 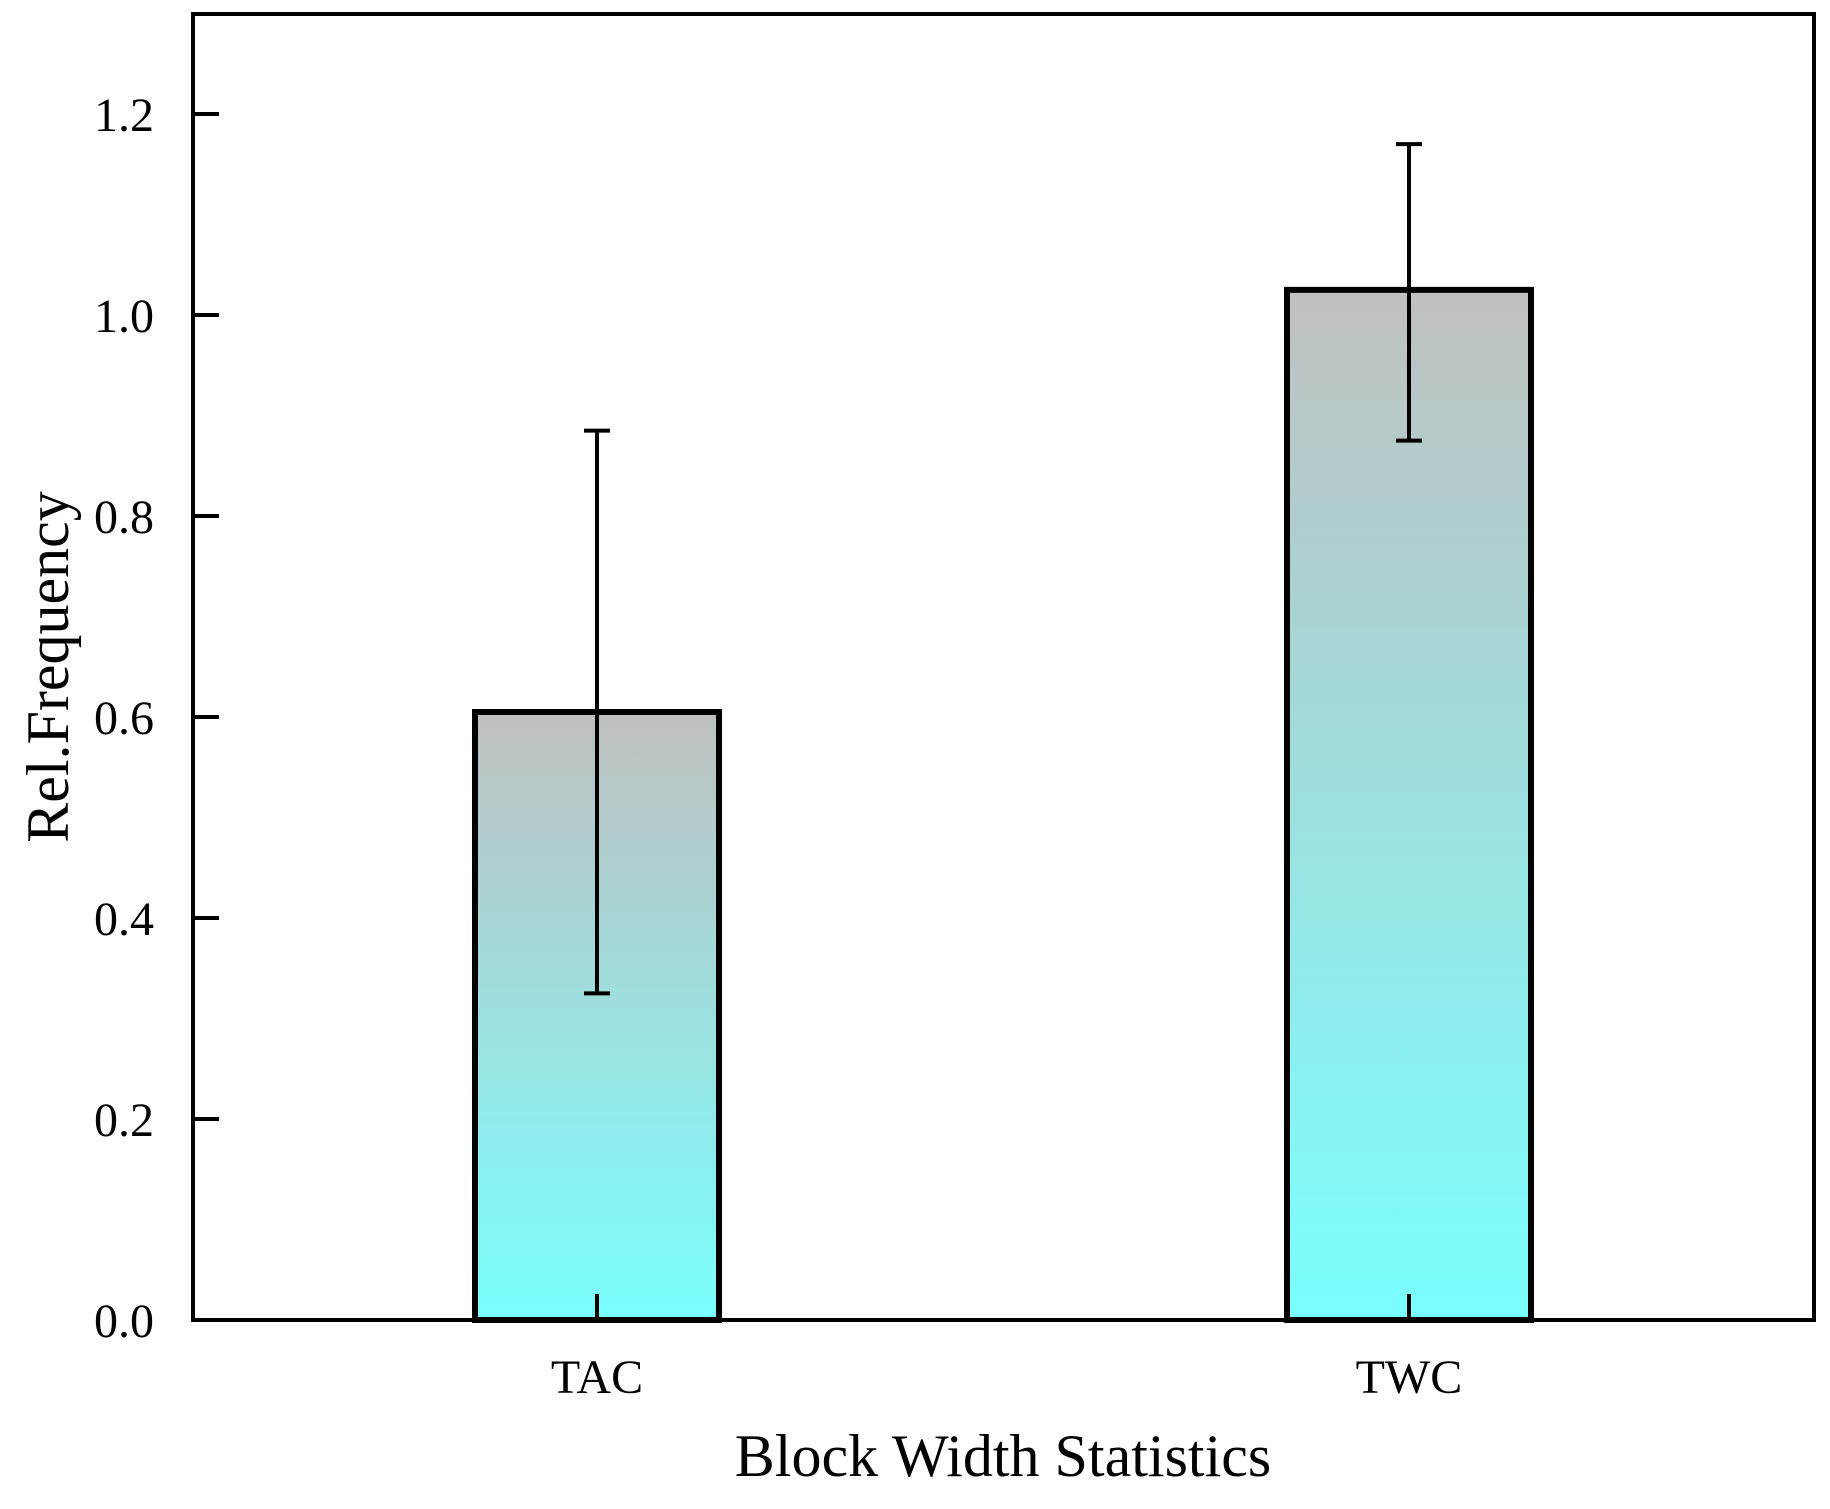 What do you see at coordinates (597, 1377) in the screenshot?
I see `x-tick-label-tac: TAC` at bounding box center [597, 1377].